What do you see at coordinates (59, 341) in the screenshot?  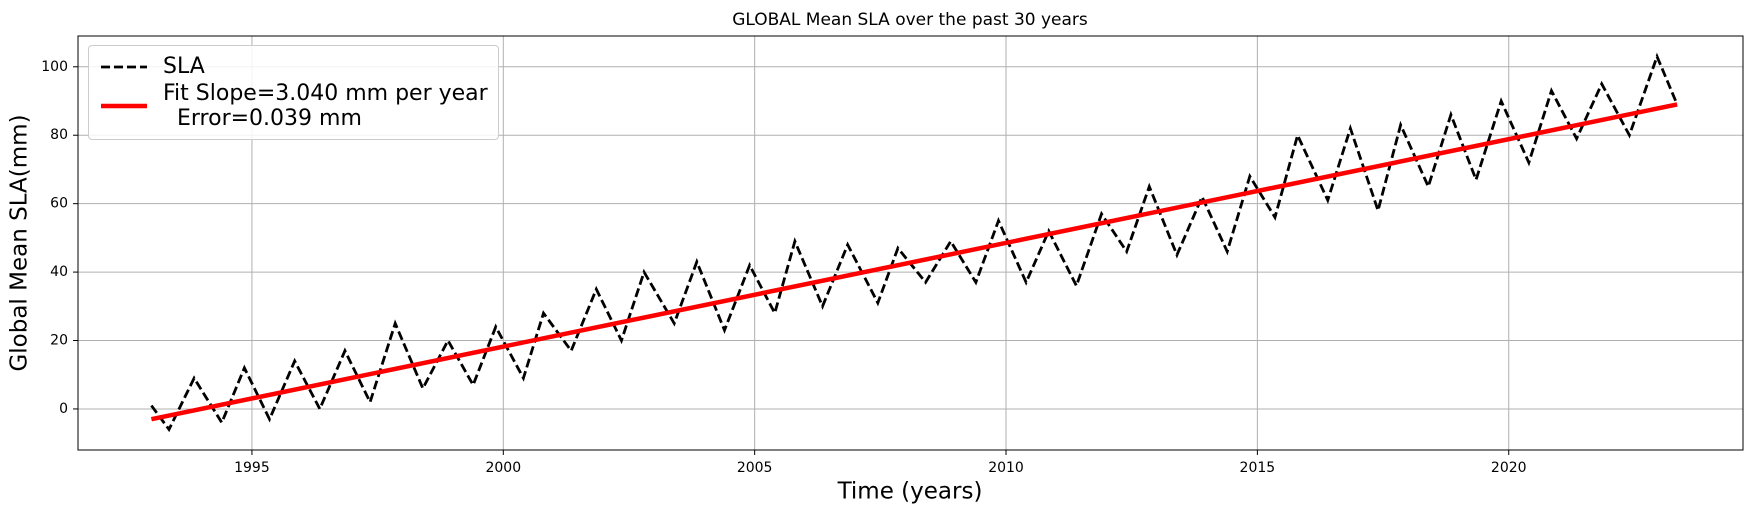 I see `y-tick-label: 20` at bounding box center [59, 341].